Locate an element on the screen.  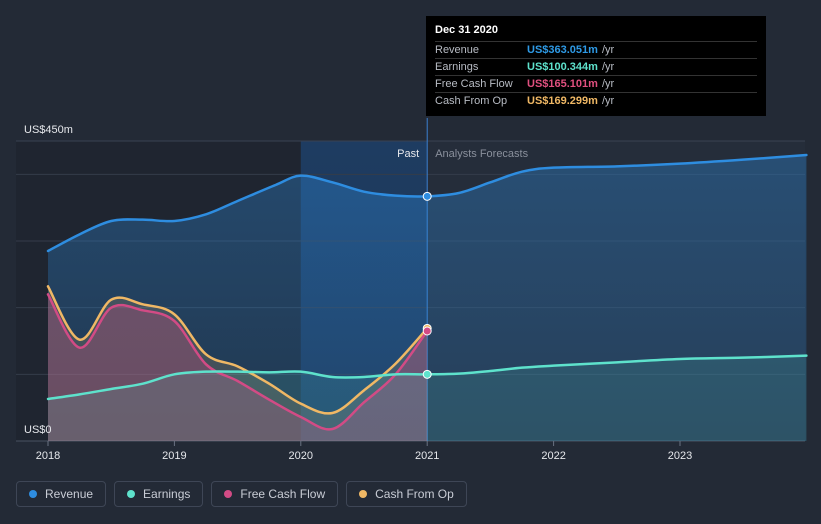
cash-from-op-dot-icon is located at coordinates (363, 494).